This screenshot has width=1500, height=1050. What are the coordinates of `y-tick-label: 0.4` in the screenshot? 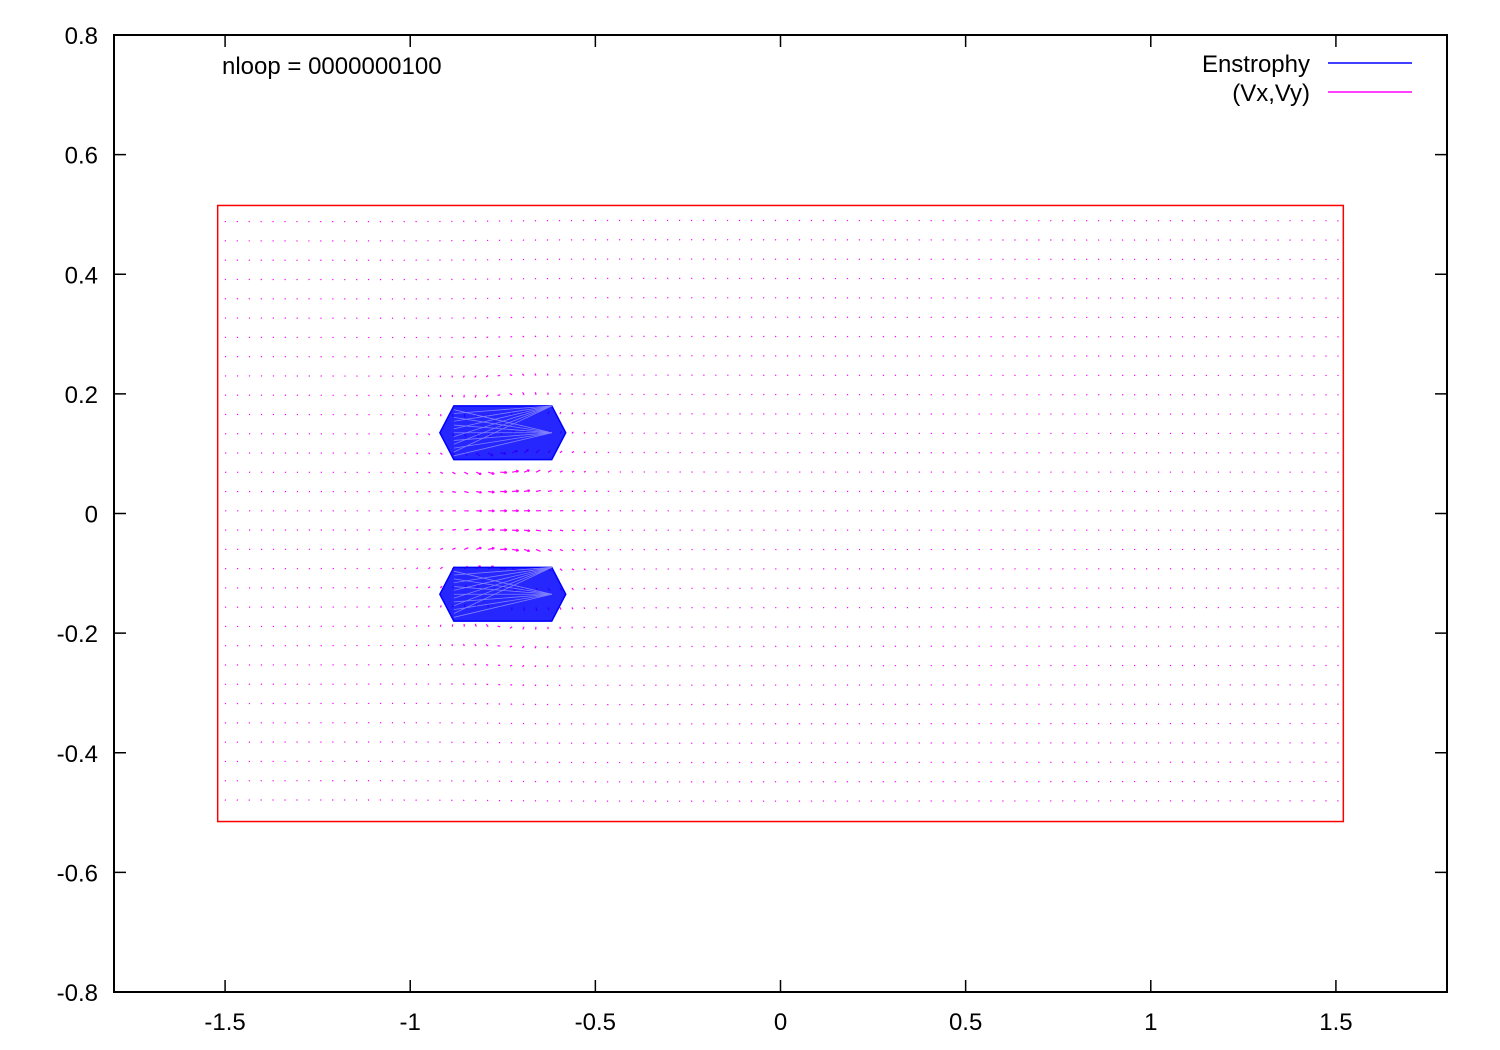 It's located at (81, 275).